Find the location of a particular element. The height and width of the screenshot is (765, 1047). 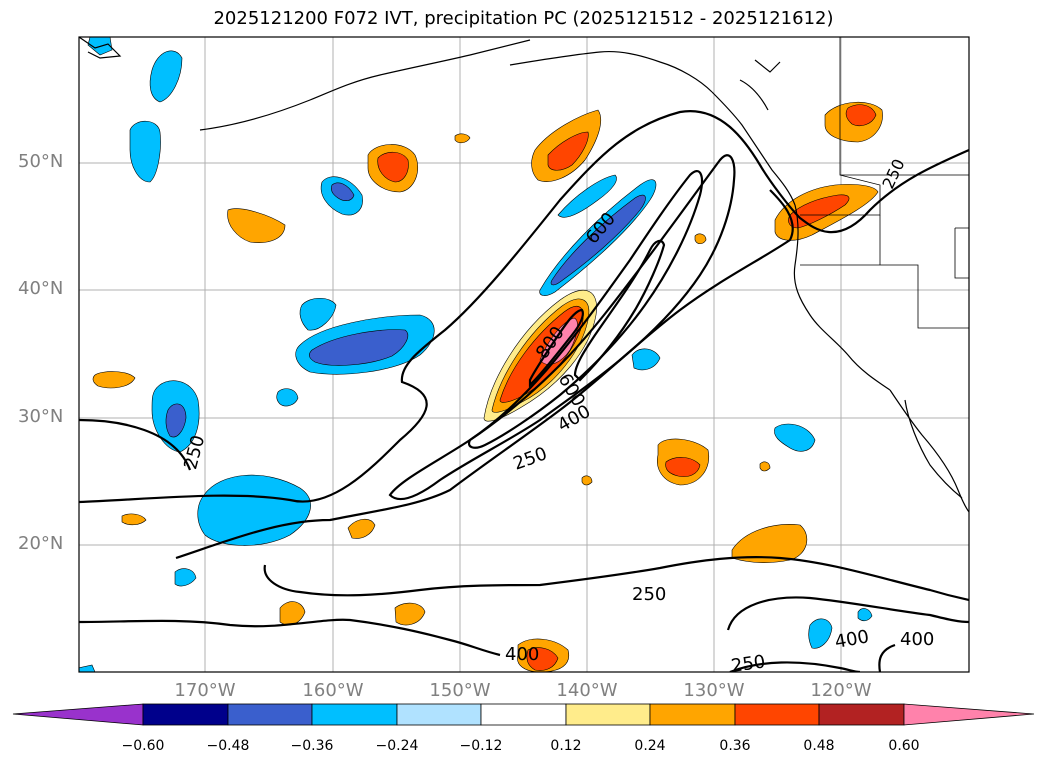

colorbar-tick: 0.24 is located at coordinates (650, 746).